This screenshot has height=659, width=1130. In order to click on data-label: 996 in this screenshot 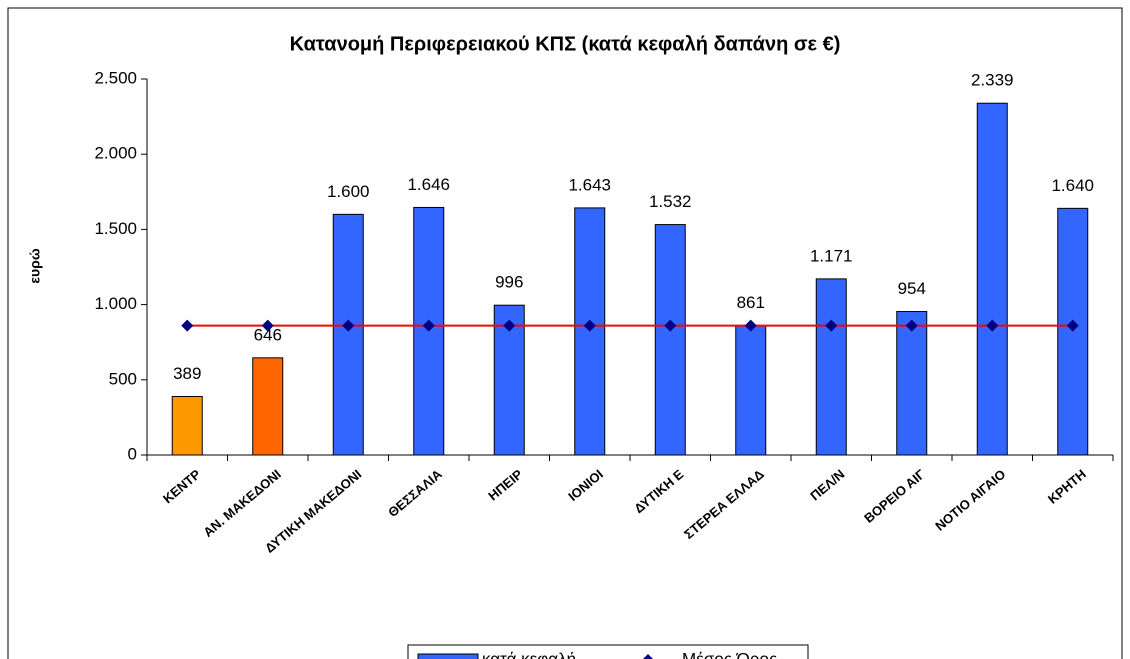, I will do `click(509, 282)`.